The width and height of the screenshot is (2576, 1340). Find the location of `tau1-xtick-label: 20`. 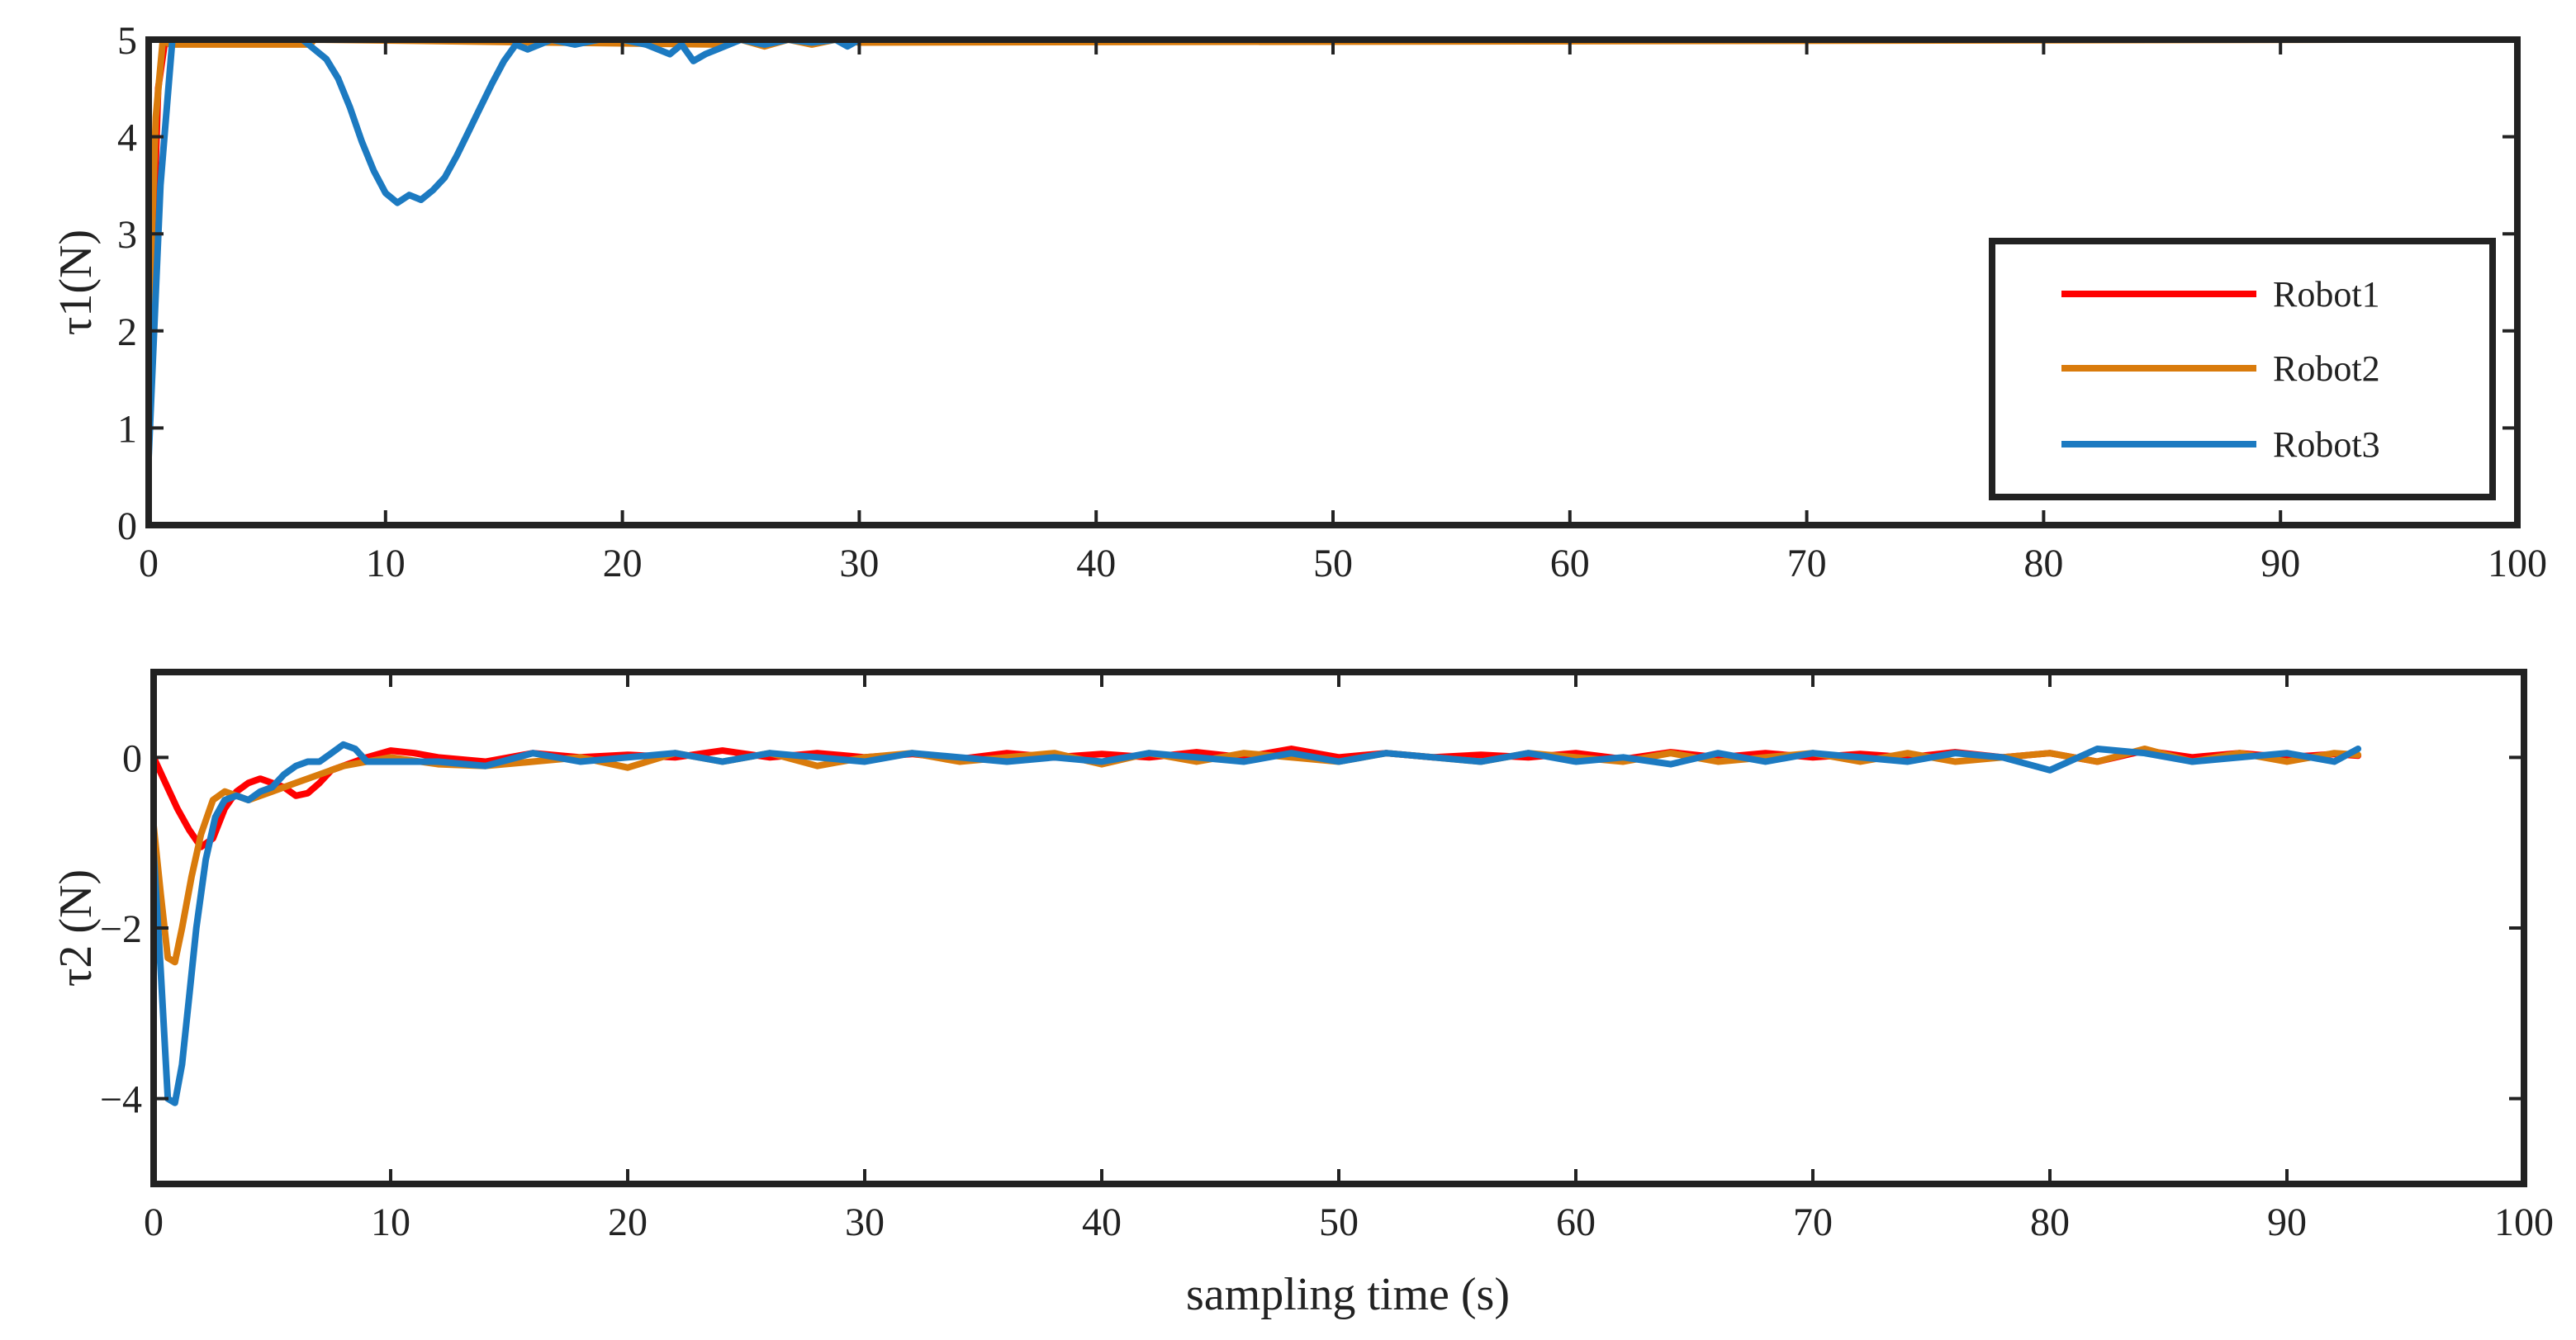

tau1-xtick-label: 20 is located at coordinates (623, 563).